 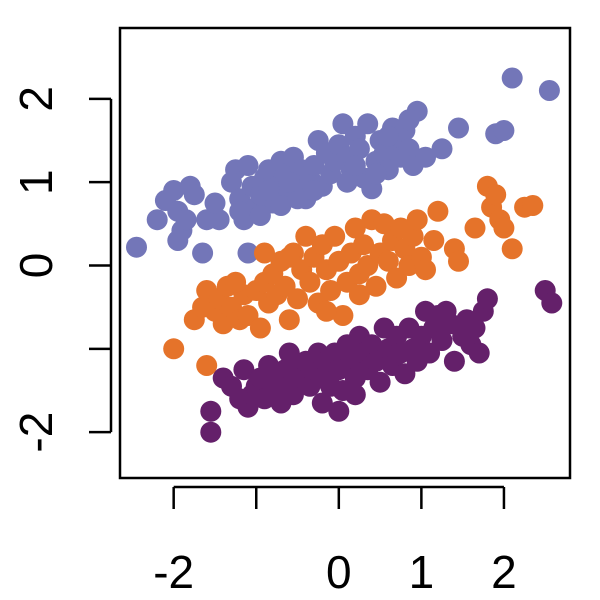 What do you see at coordinates (36, 99) in the screenshot?
I see `y-tick-label: 2` at bounding box center [36, 99].